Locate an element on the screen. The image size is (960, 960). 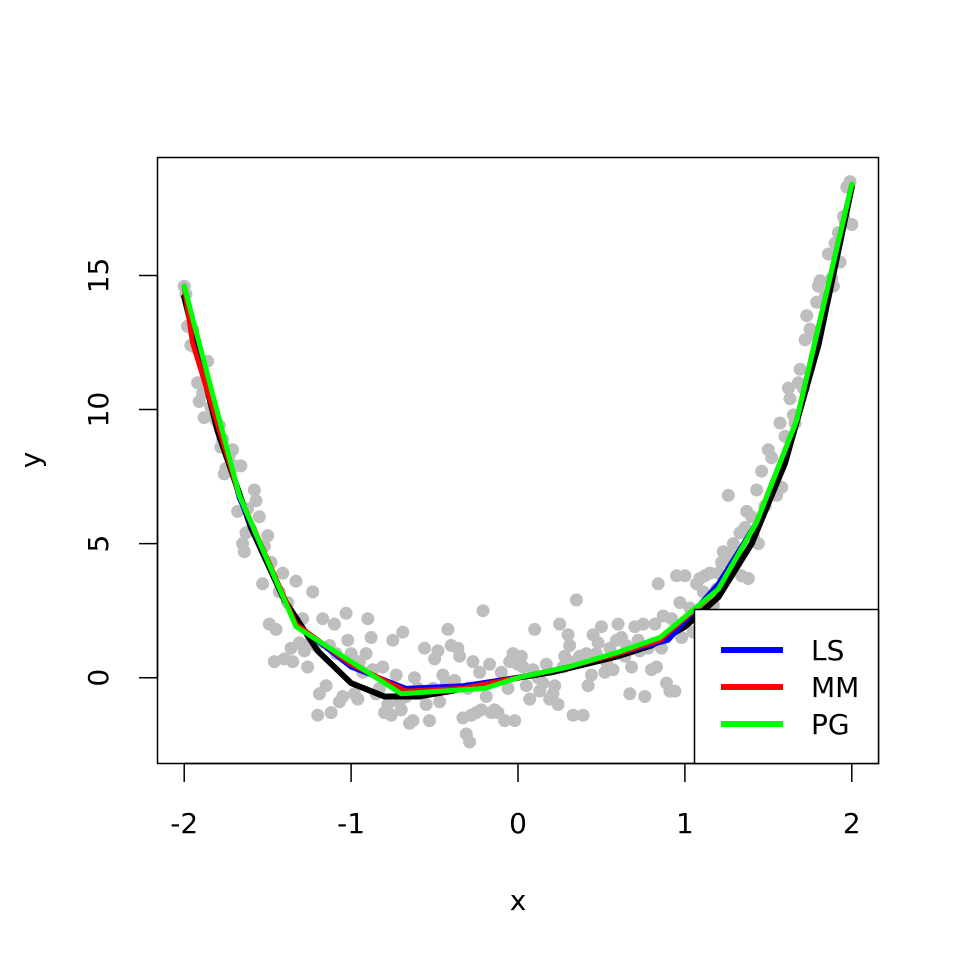
y-axis: 0 5 10 15 is located at coordinates (120, 472).